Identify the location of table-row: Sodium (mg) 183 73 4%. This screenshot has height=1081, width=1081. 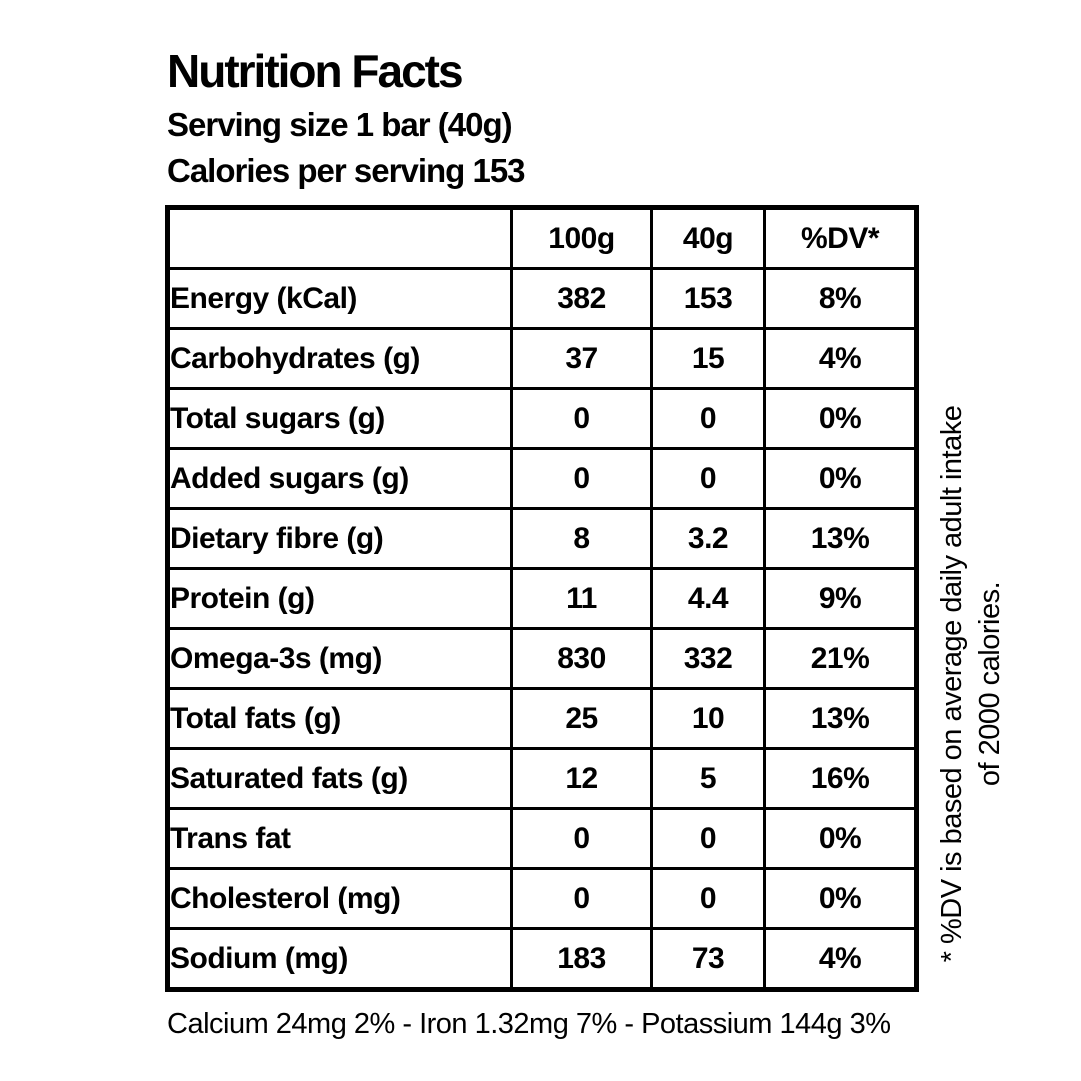
(542, 959).